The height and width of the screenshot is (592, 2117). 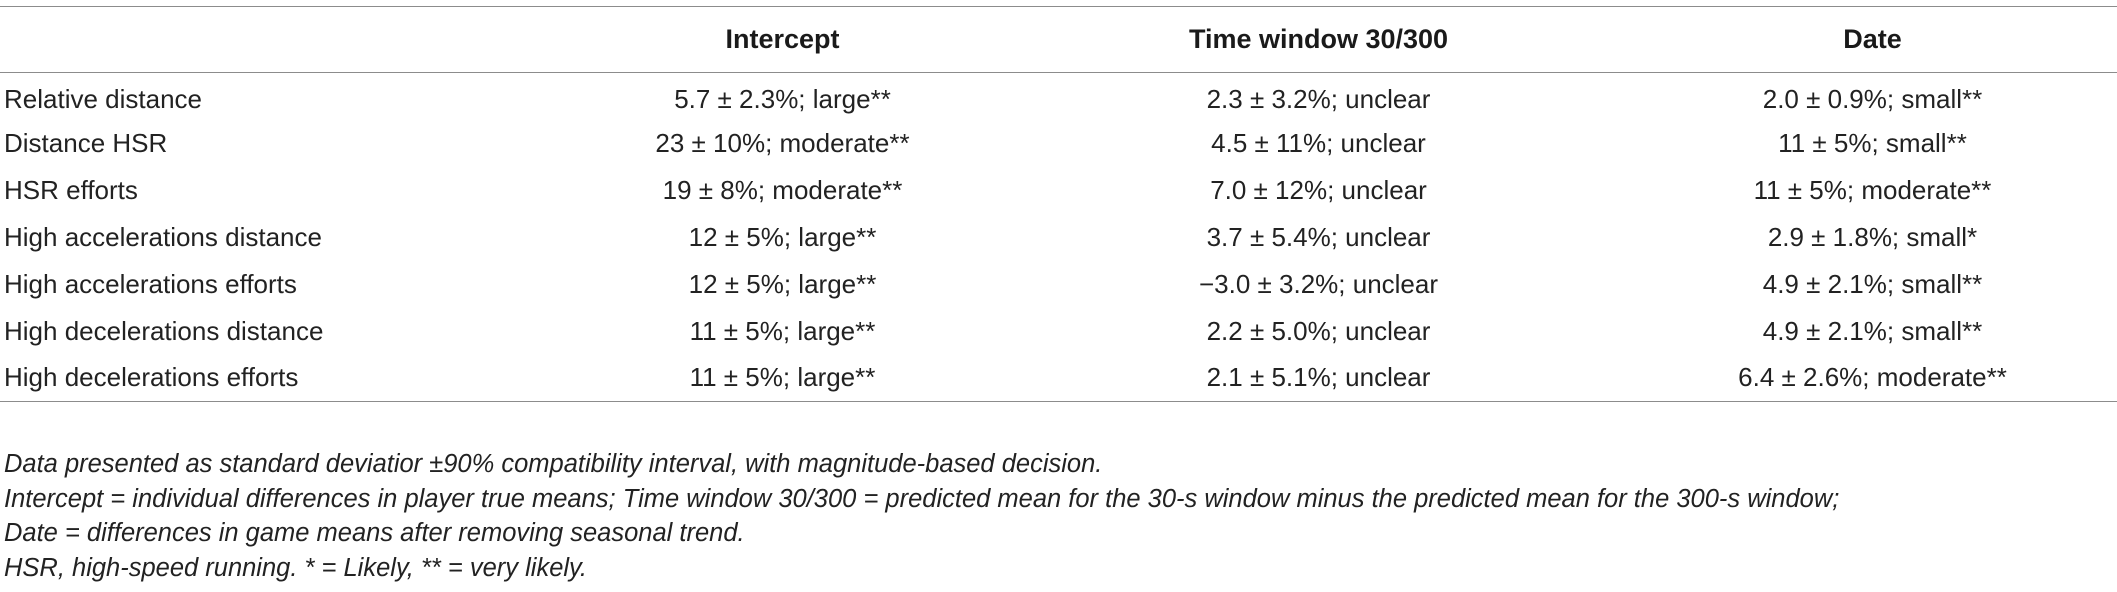 I want to click on header-row: Intercept Time window 30/300 Date, so click(x=1058, y=39).